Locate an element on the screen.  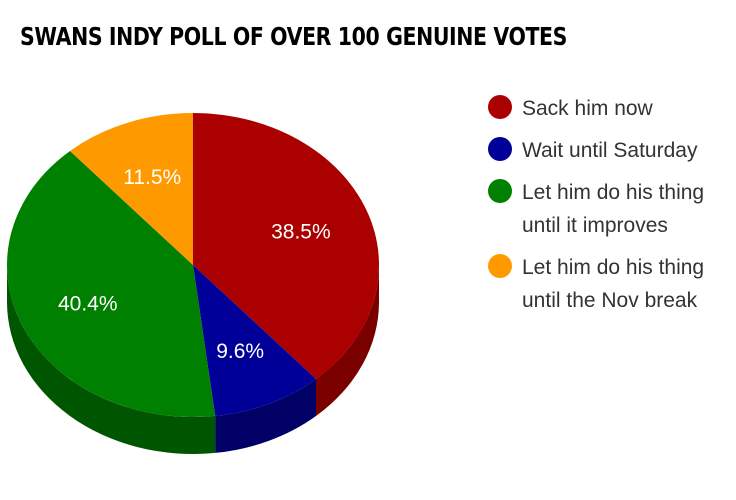
slice-label-0: 38.5% is located at coordinates (301, 232).